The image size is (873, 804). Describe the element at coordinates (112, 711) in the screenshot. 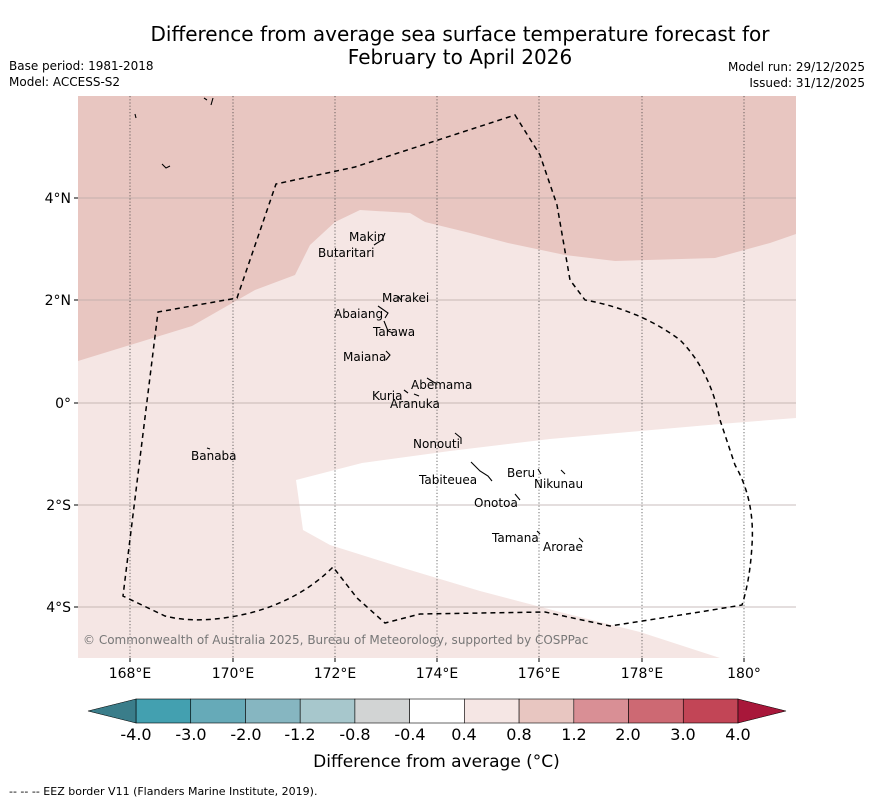

I see `colorbar-under-arrow` at that location.